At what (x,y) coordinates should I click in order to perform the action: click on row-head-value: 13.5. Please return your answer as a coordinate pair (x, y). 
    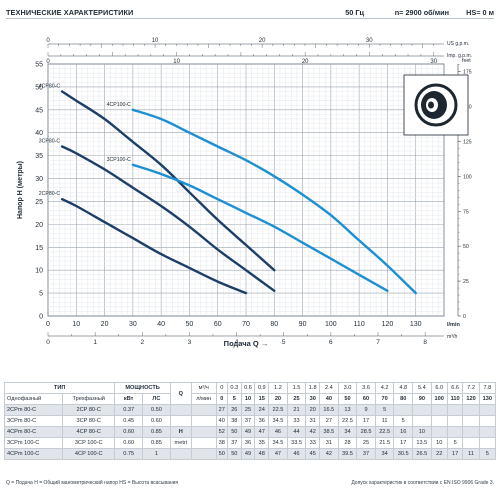
    Looking at the image, I should click on (422, 443).